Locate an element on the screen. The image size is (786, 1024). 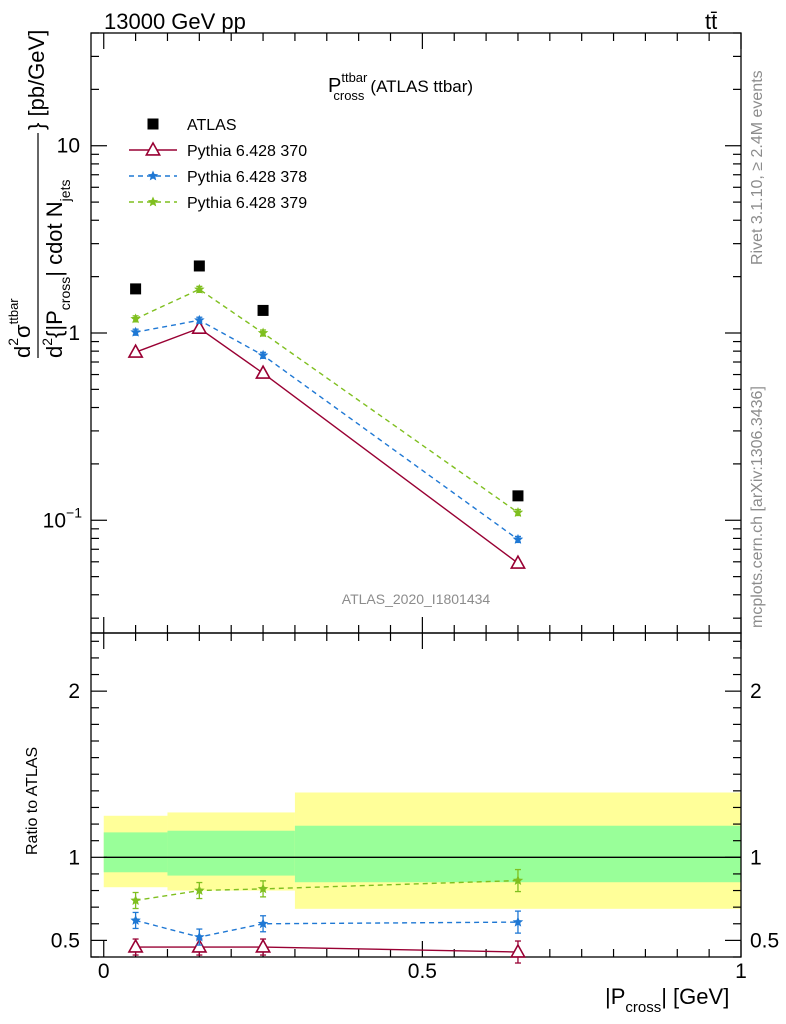
legend-atlas-marker is located at coordinates (153, 124).